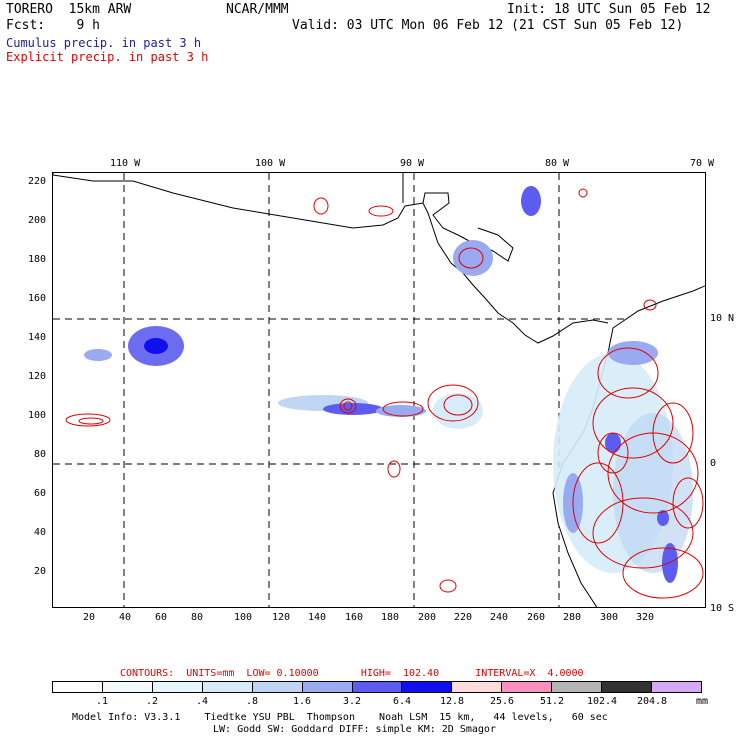  Describe the element at coordinates (427, 617) in the screenshot. I see `x-tick: 200` at that location.